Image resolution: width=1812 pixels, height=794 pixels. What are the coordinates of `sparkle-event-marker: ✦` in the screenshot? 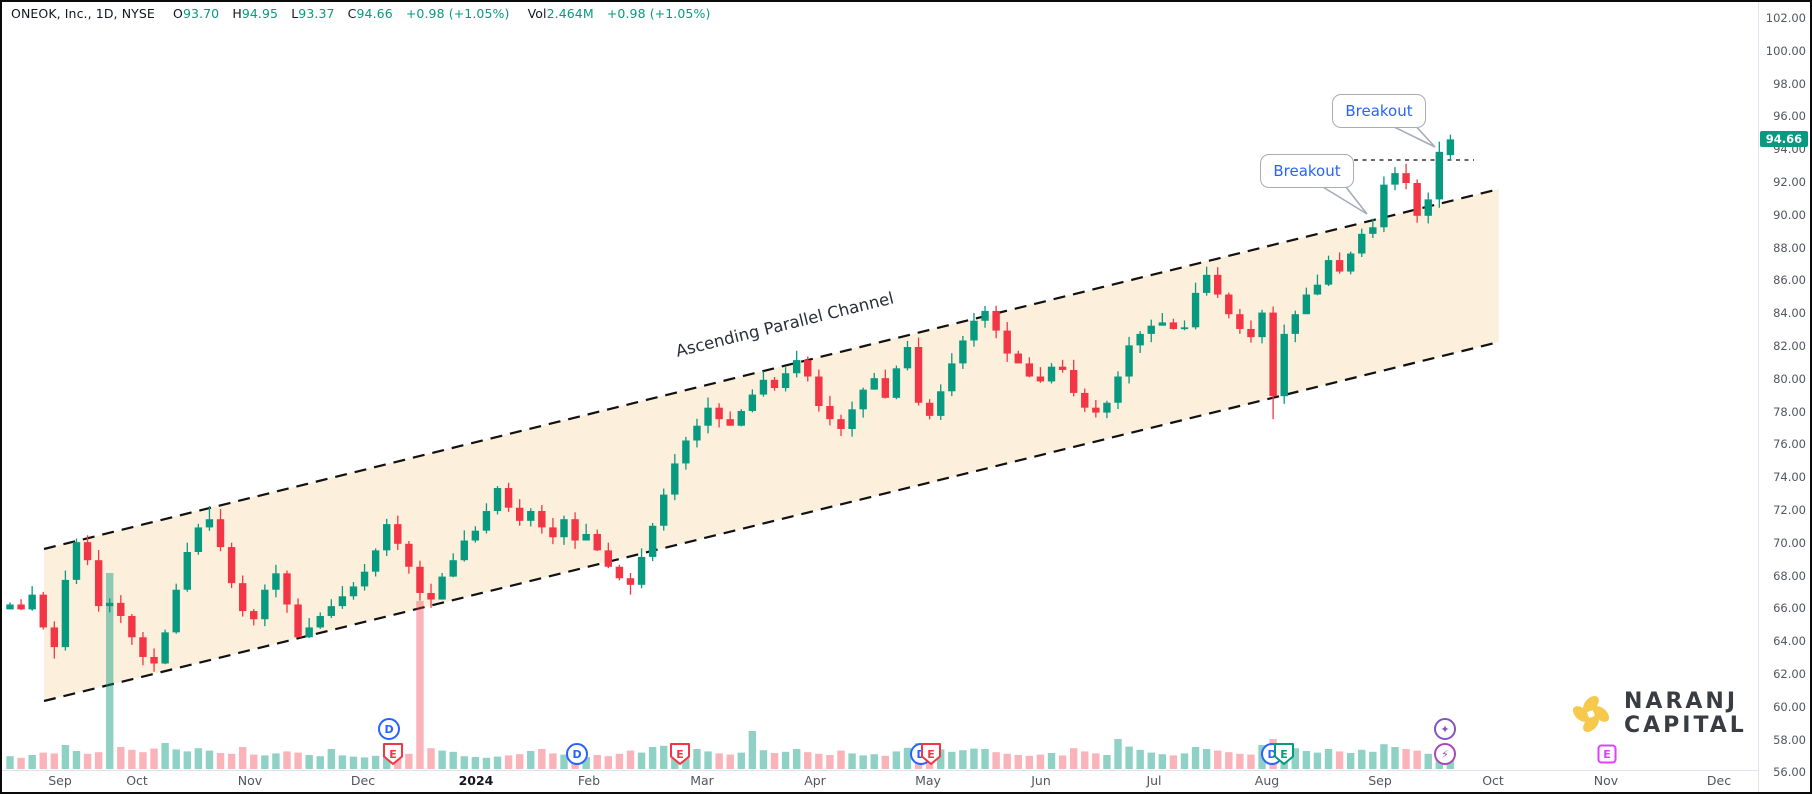 It's located at (1445, 729).